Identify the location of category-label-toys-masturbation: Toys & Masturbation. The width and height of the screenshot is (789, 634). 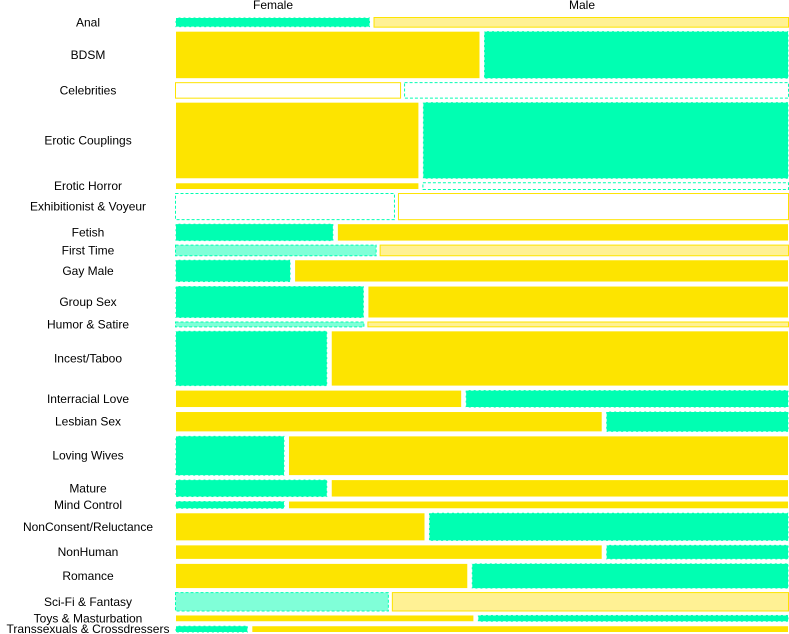
(88, 618).